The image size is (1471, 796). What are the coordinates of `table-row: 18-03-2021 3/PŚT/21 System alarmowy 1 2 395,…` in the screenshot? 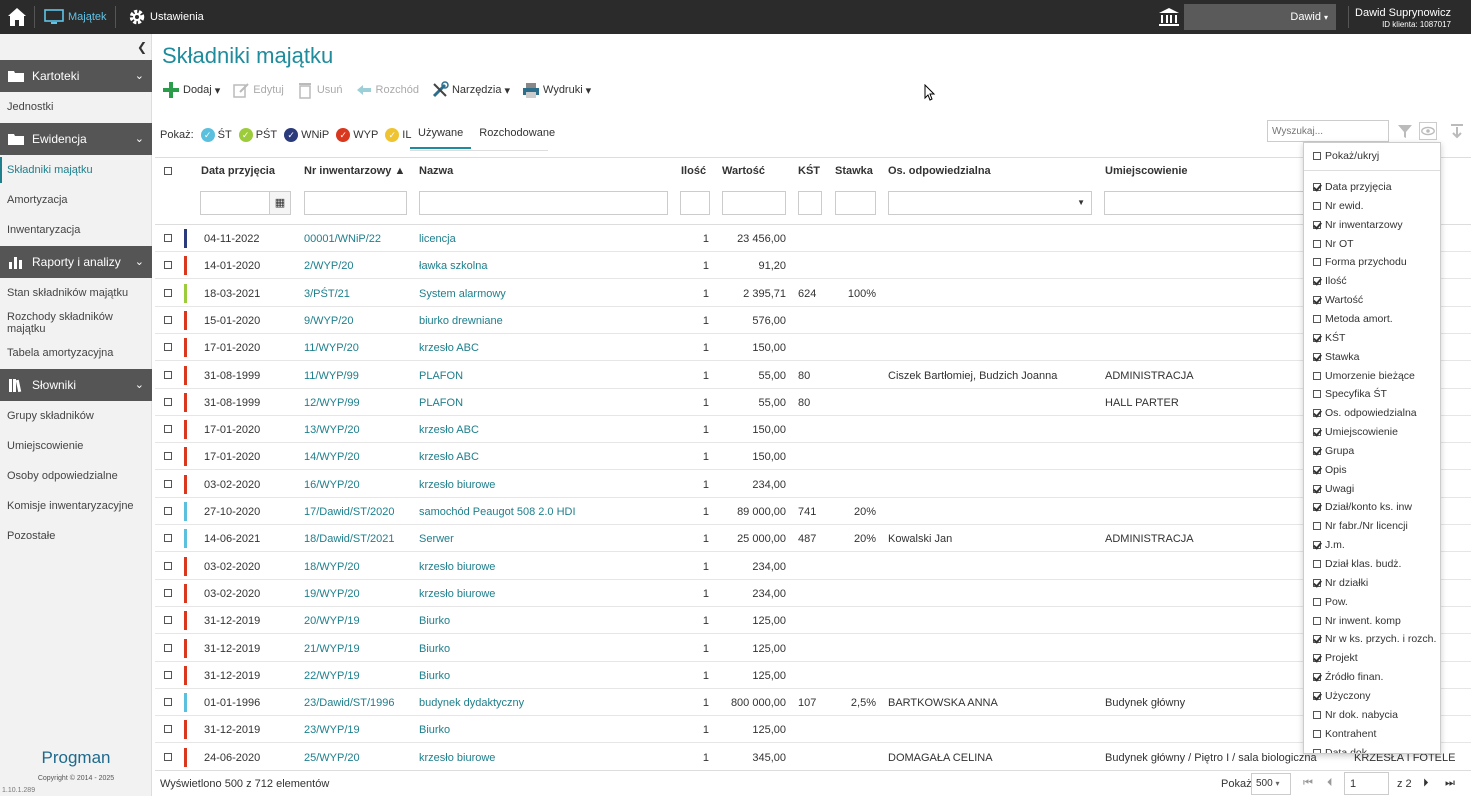 It's located at (813, 293).